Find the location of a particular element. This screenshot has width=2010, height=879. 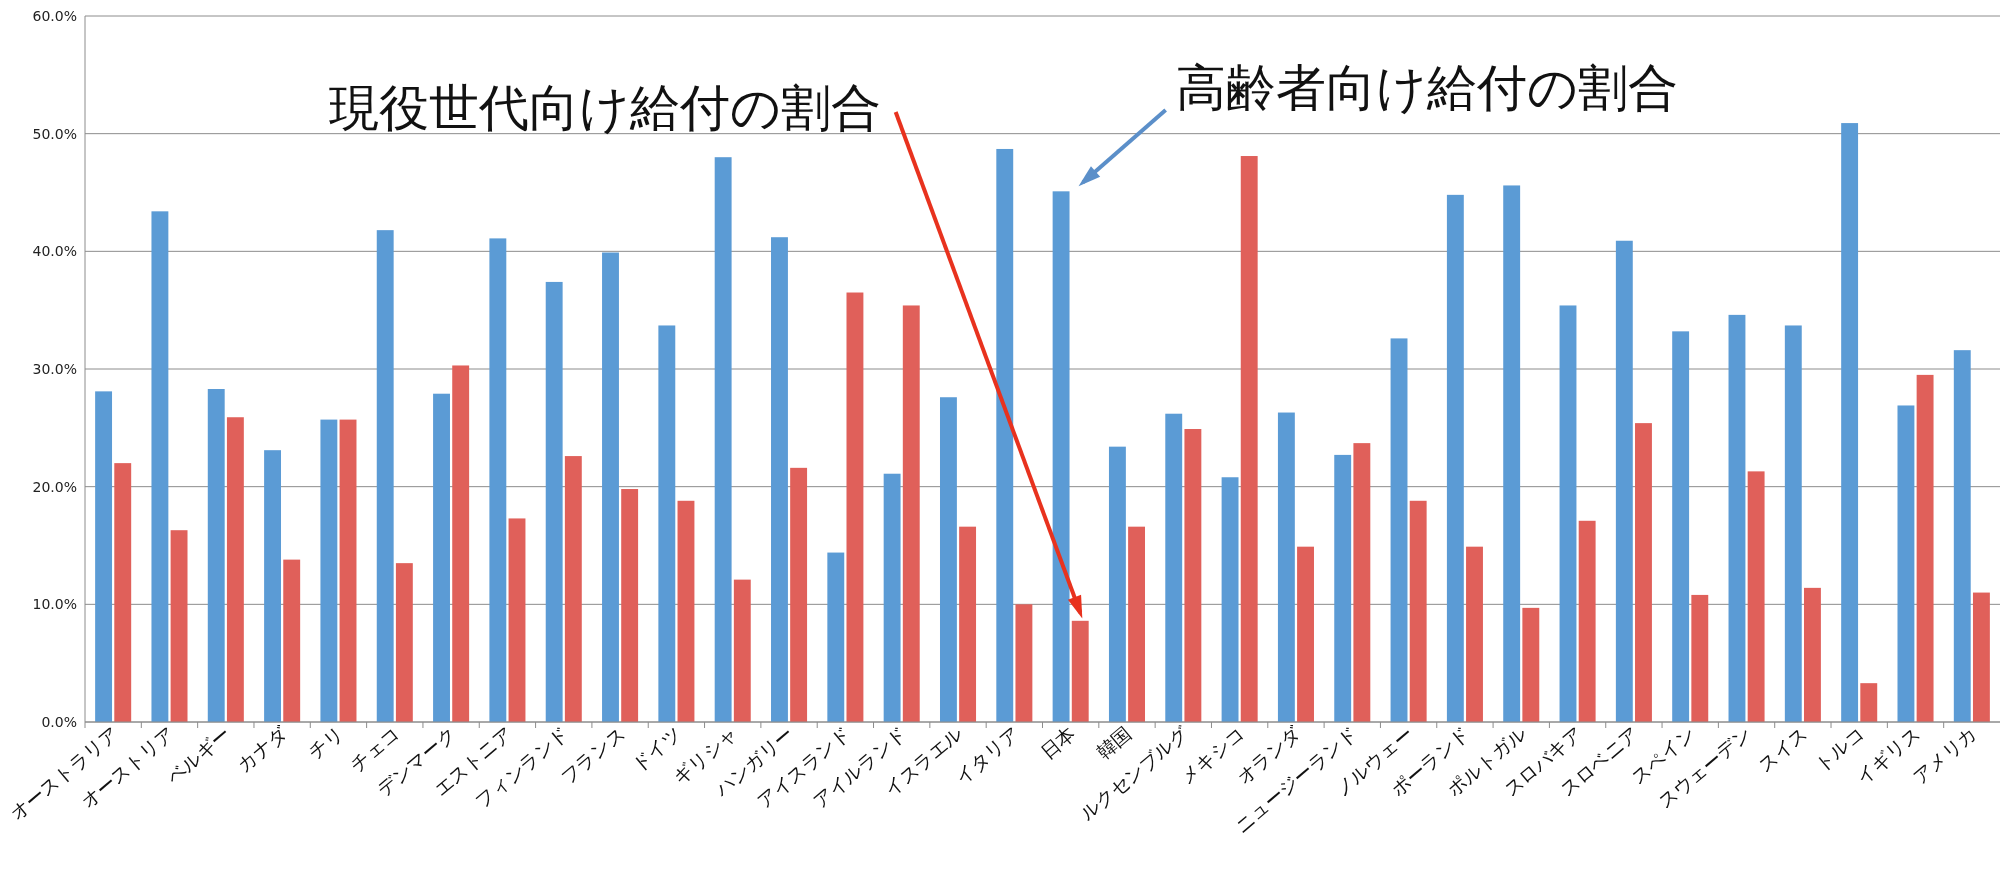

x-tick-label: 韓国 is located at coordinates (1114, 743).